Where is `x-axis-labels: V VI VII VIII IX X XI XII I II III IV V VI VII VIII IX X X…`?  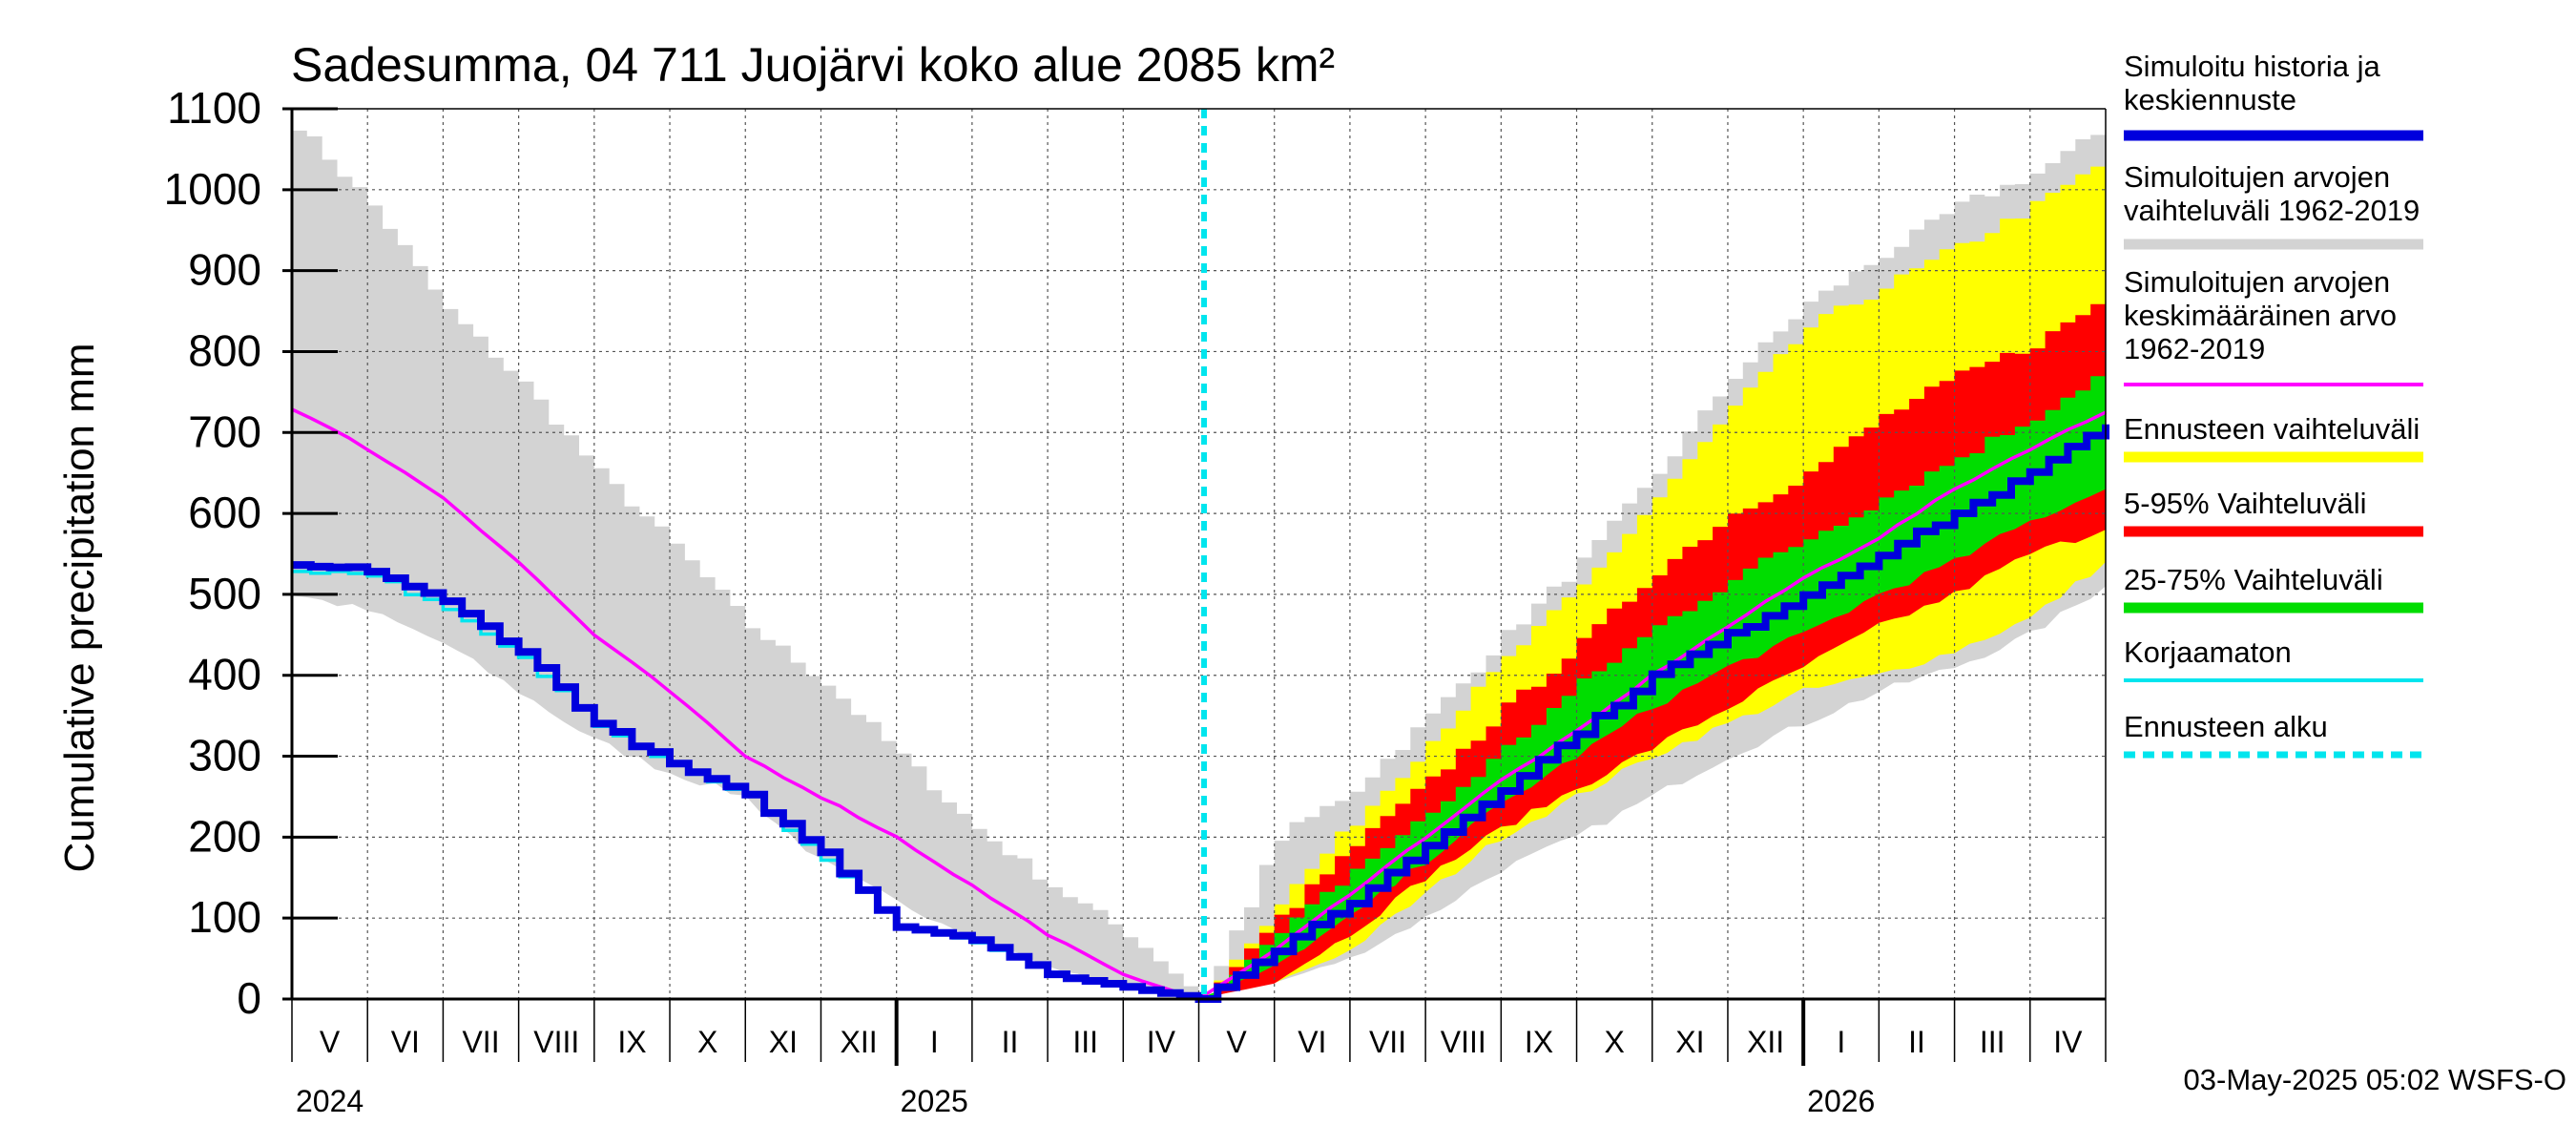 x-axis-labels: V VI VII VIII IX X XI XII I II III IV V VI VII VIII IX X X… is located at coordinates (1189, 1071).